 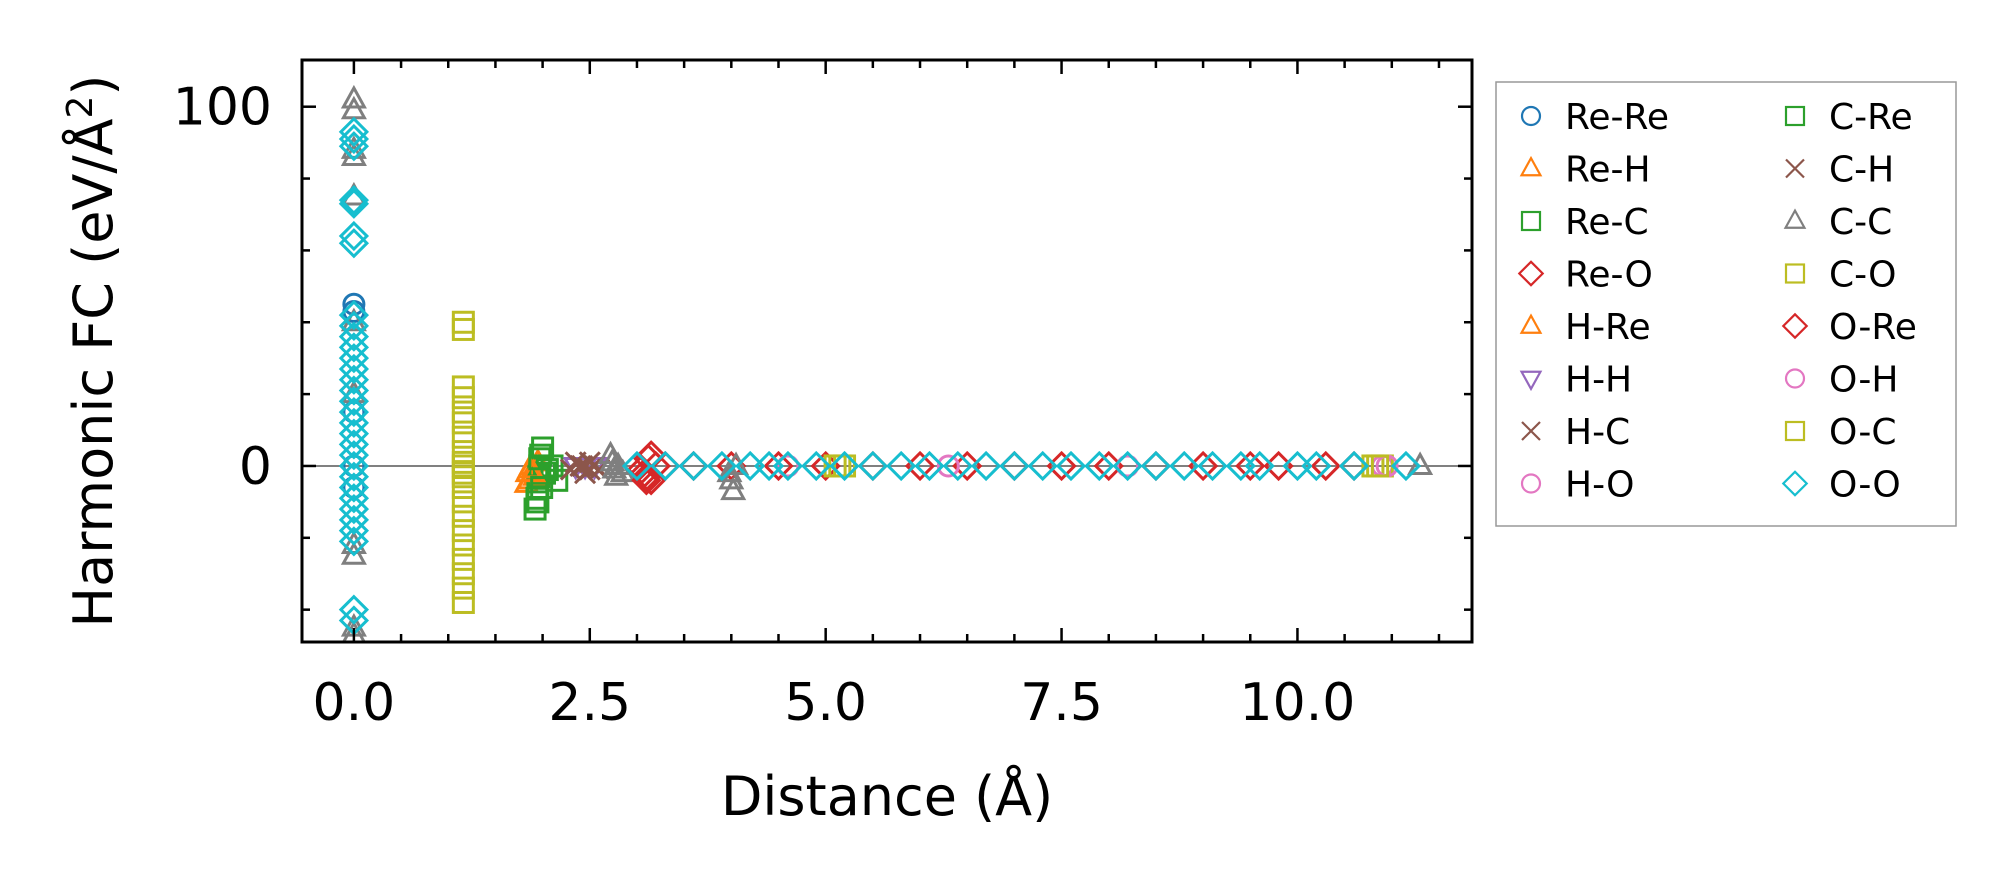 I want to click on legend-label: Re-C, so click(x=1607, y=222).